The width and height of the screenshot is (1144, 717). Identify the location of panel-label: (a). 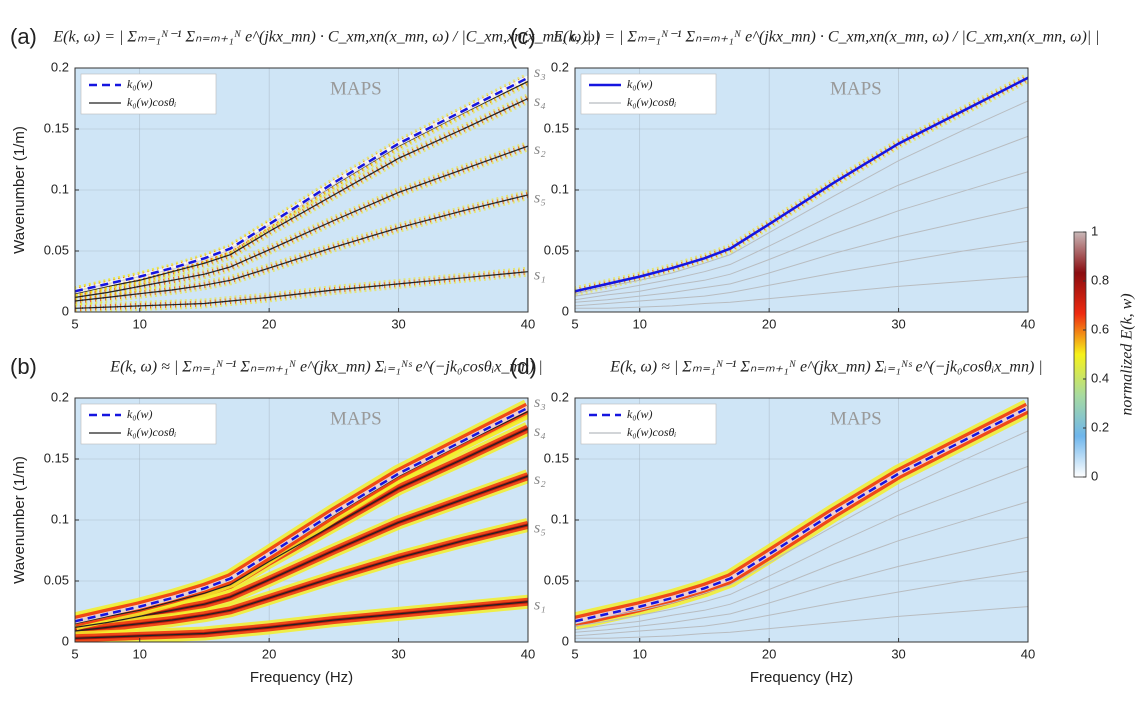
(23, 36).